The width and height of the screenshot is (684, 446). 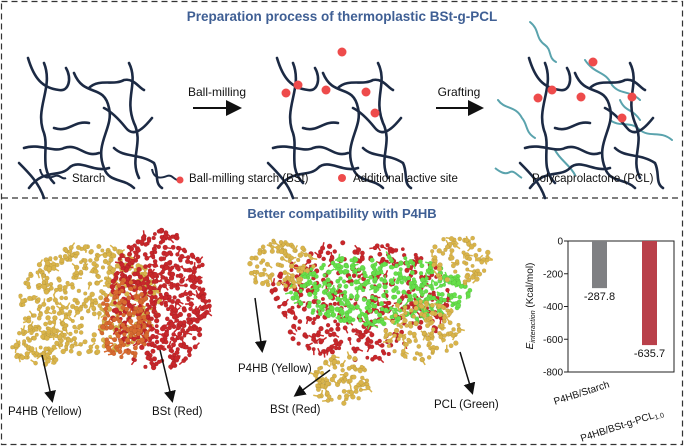 I want to click on overlap-atoms, so click(x=124, y=318).